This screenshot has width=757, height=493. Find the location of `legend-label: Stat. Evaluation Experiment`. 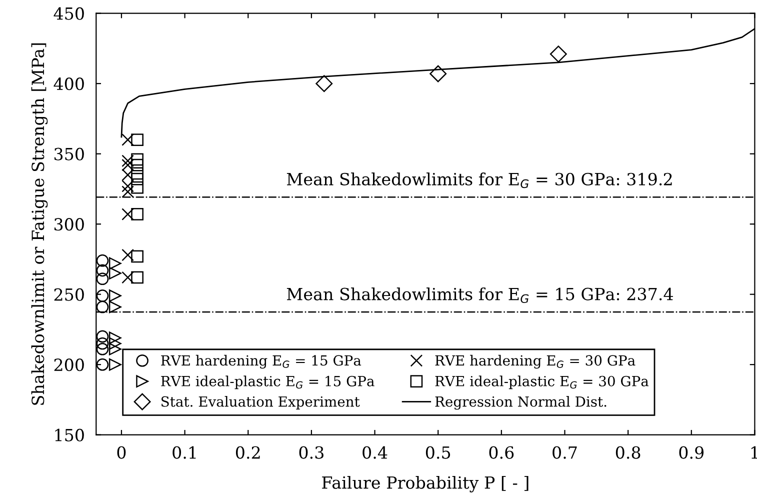

legend-label: Stat. Evaluation Experiment is located at coordinates (261, 403).